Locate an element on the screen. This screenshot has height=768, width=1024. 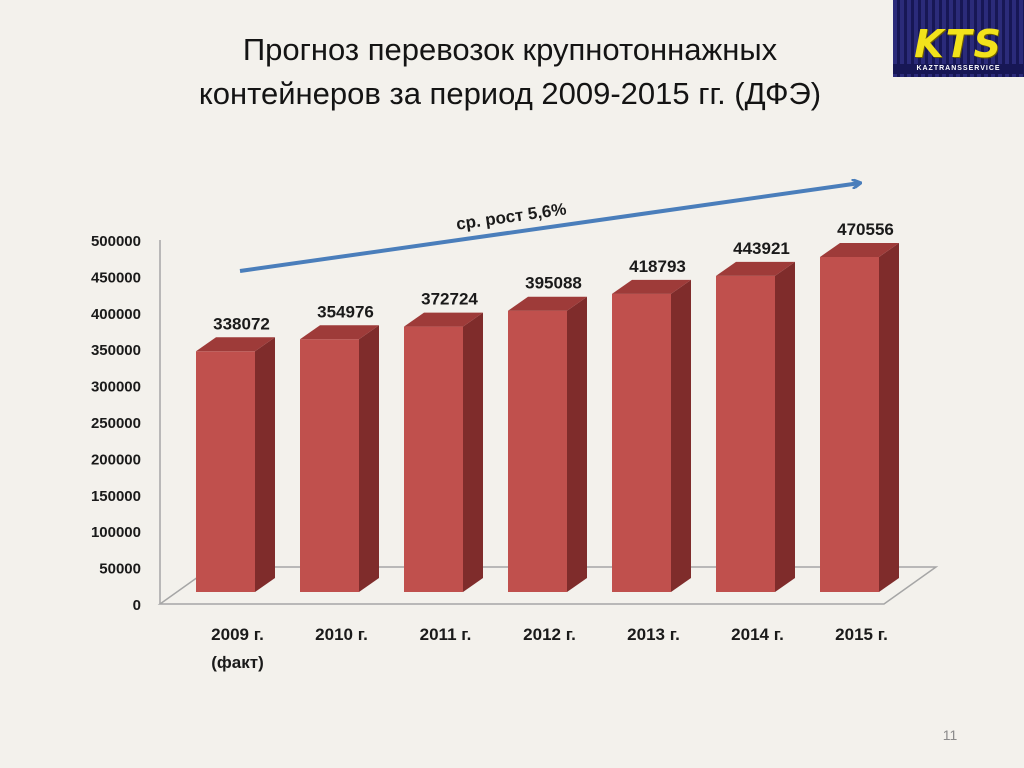
title-line-1: Прогноз перевозок крупнотоннажных is located at coordinates (510, 49).